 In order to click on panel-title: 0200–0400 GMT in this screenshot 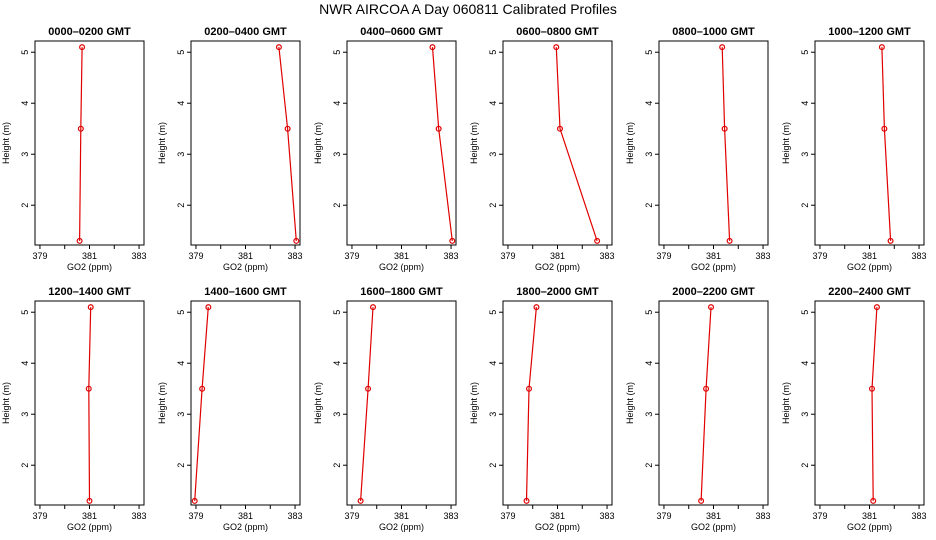, I will do `click(245, 32)`.